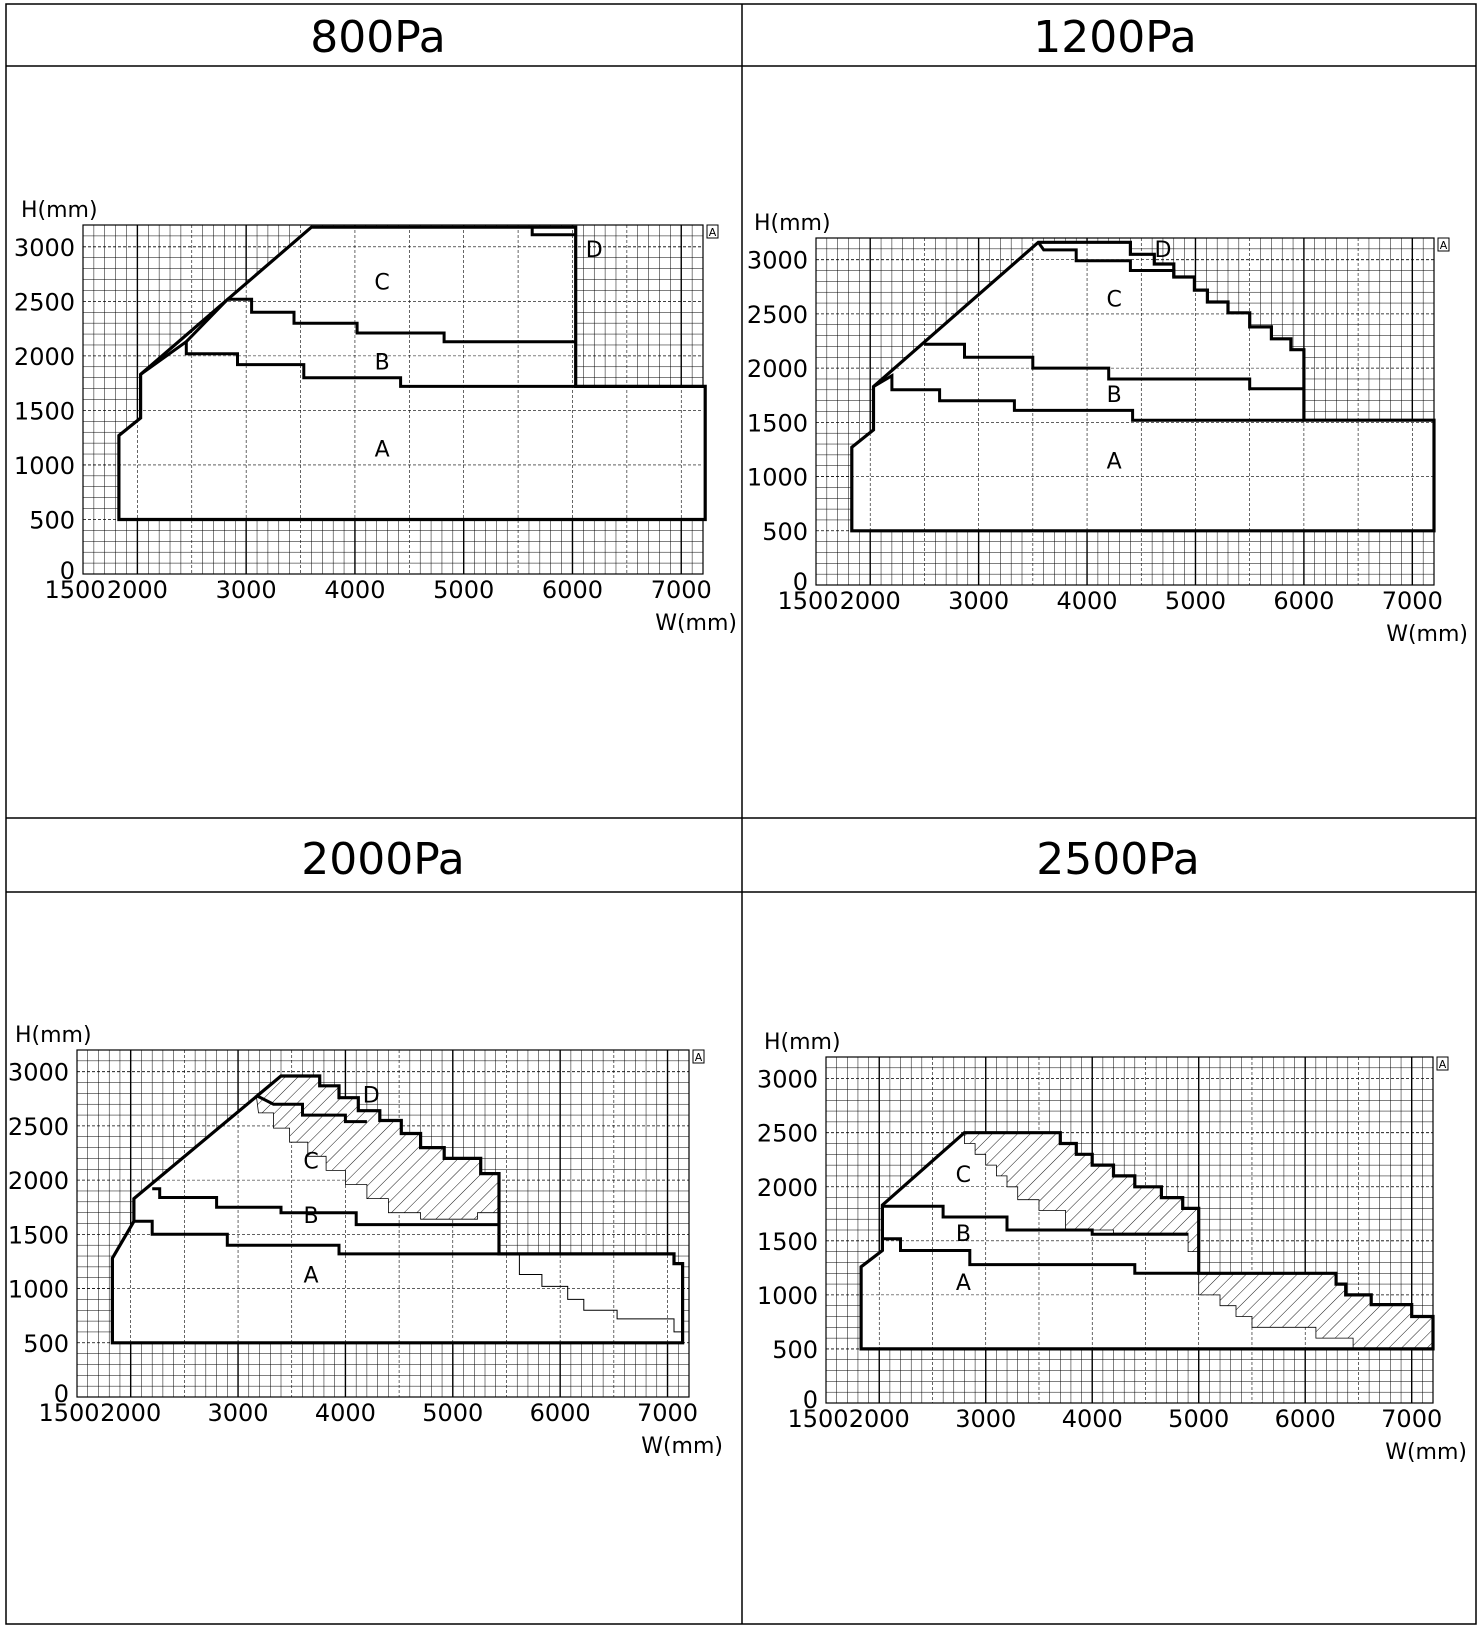  I want to click on panel-title: 2500Pa, so click(1118, 859).